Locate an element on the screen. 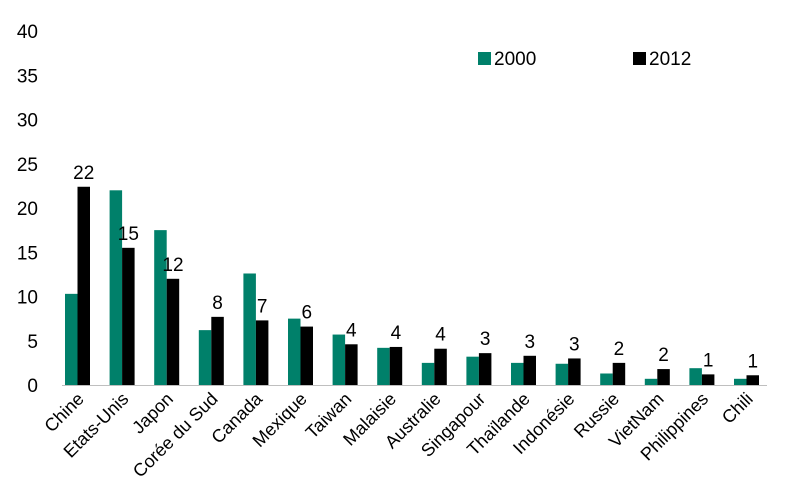  category-label: Chili is located at coordinates (737, 408).